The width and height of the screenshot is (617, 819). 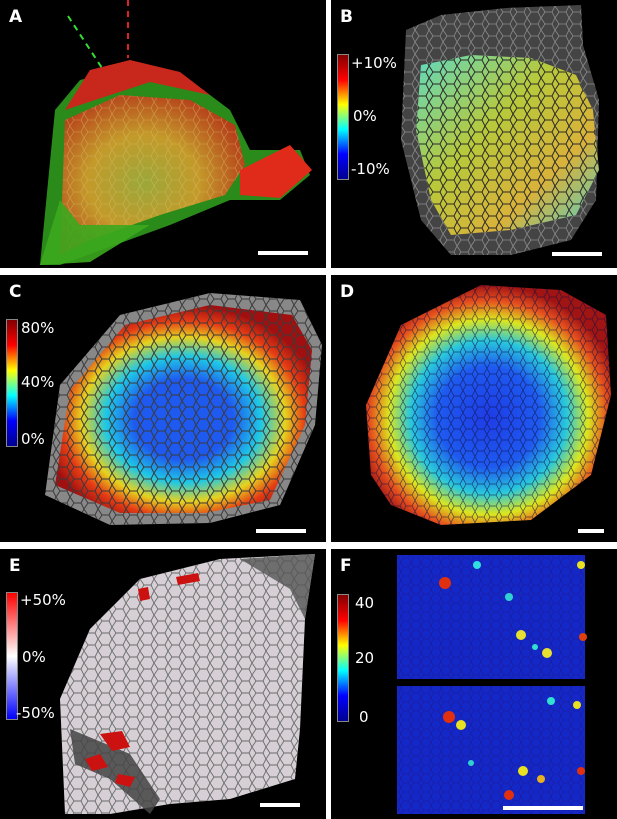 What do you see at coordinates (176, 132) in the screenshot?
I see `panel-a-image` at bounding box center [176, 132].